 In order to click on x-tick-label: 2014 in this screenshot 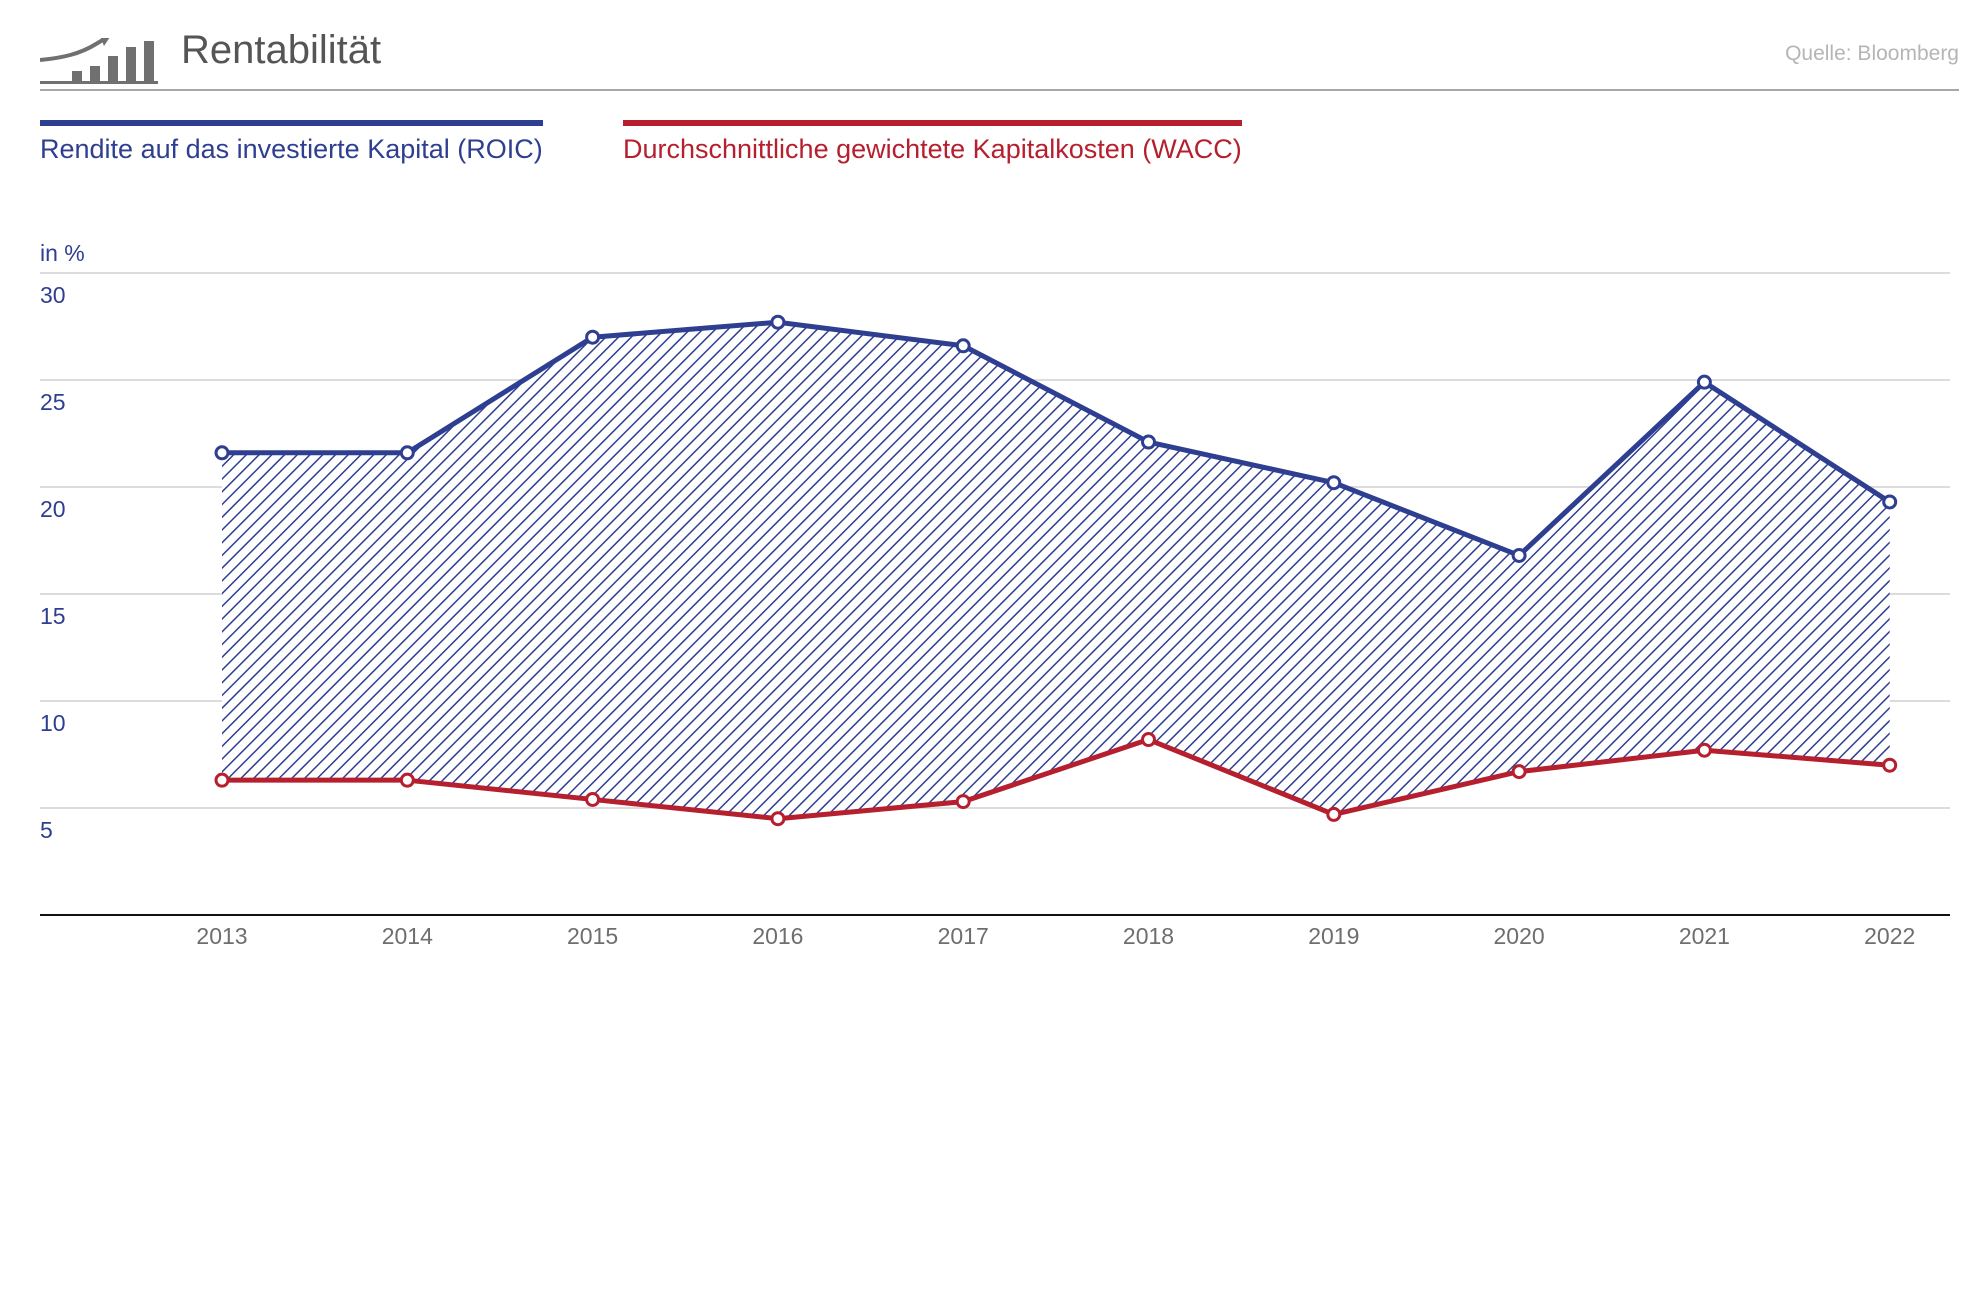, I will do `click(407, 936)`.